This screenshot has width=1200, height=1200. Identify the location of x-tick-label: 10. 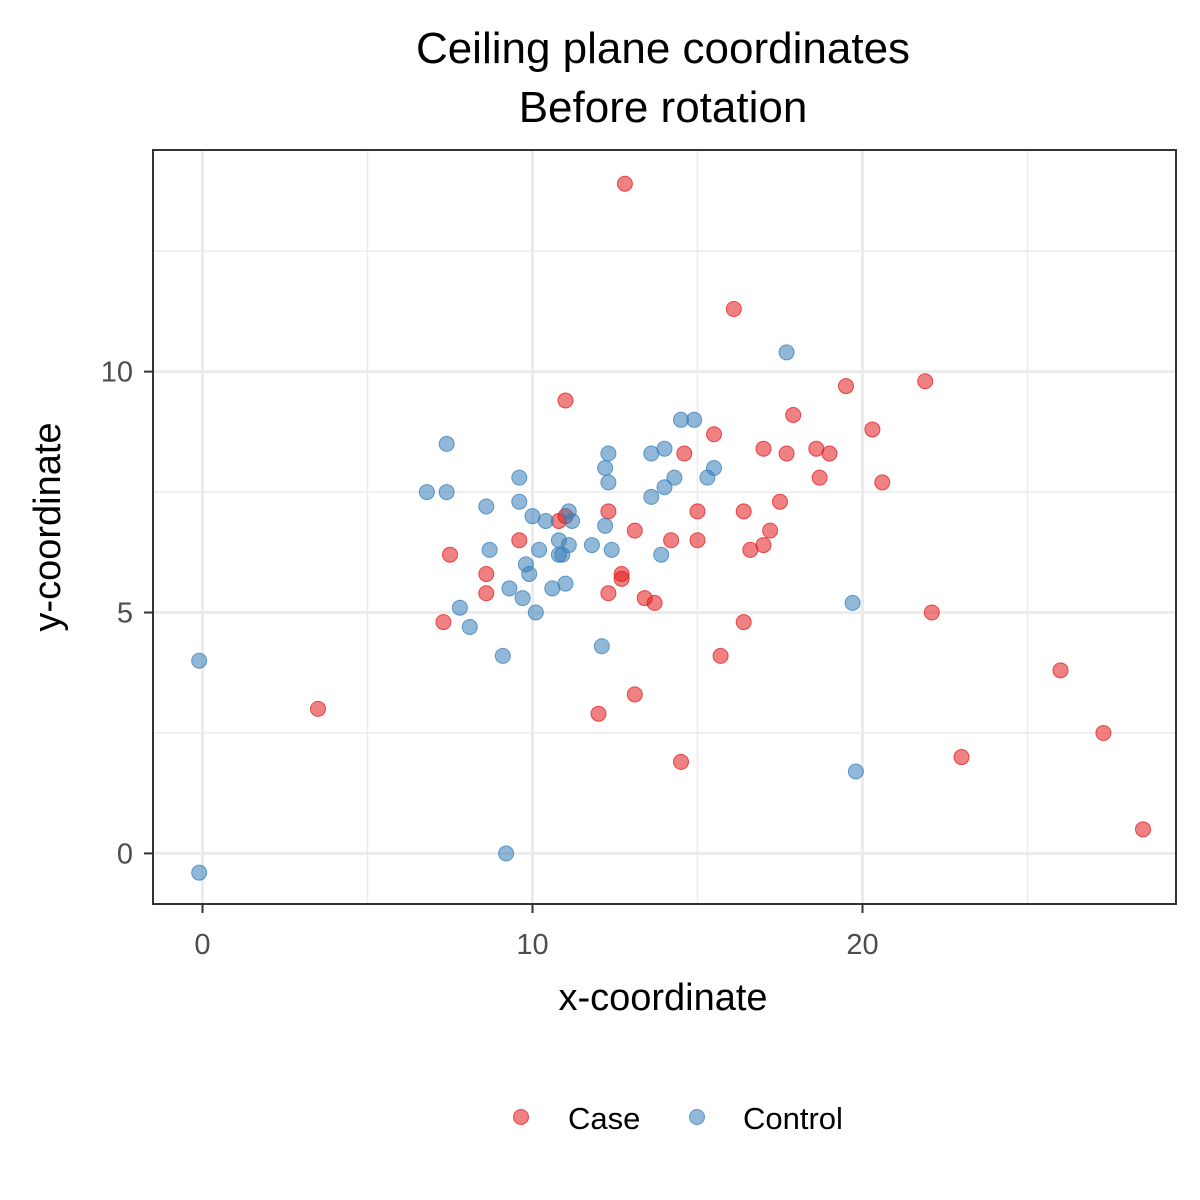
(532, 945).